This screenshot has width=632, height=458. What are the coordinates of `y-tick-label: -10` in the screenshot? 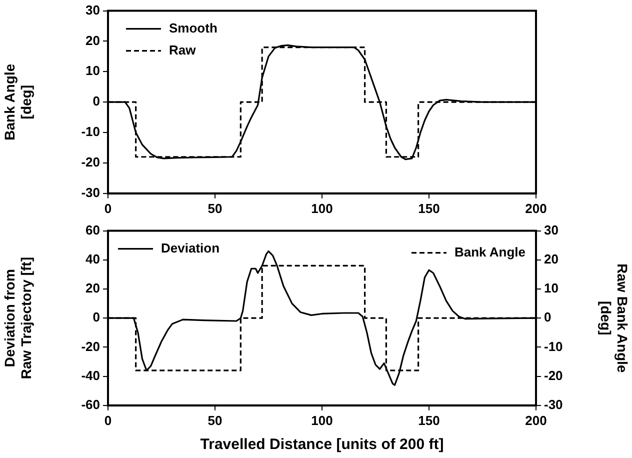 It's located at (90, 132).